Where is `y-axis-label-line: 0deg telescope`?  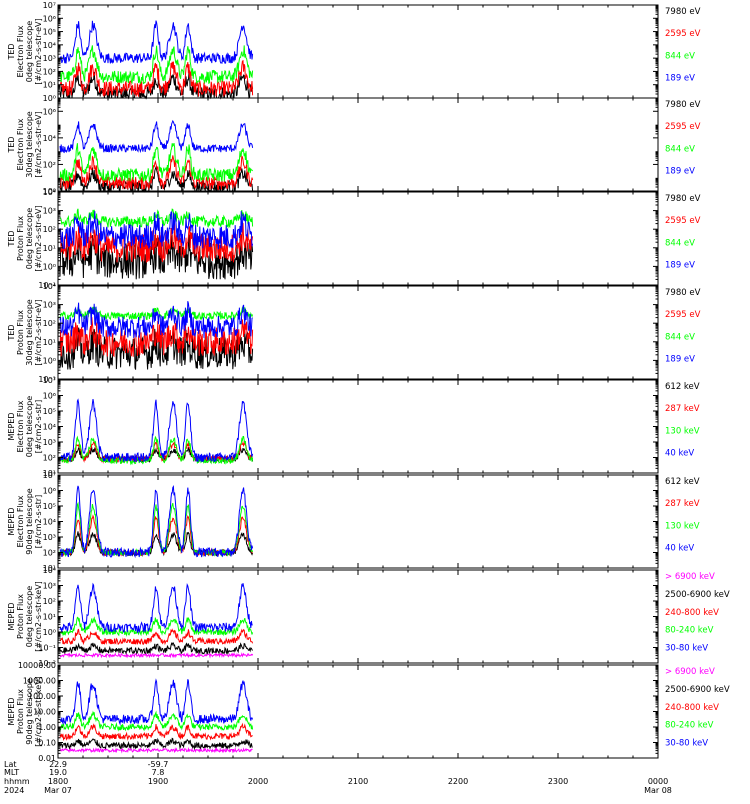
y-axis-label-line: 0deg telescope is located at coordinates (29, 426).